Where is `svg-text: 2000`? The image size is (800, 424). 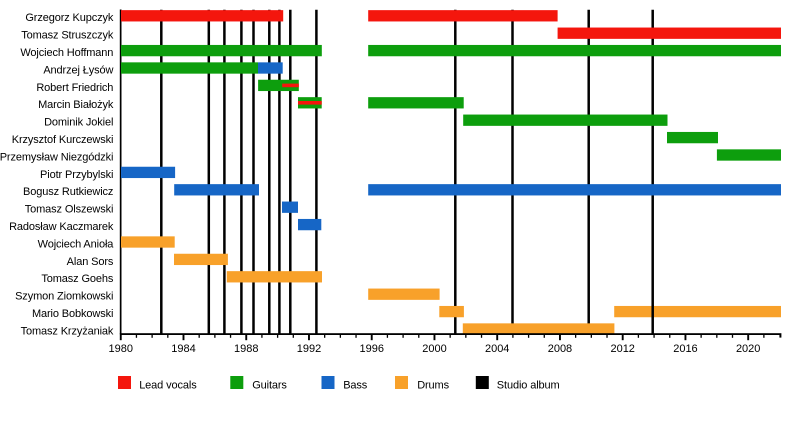
svg-text: 2000 is located at coordinates (434, 349).